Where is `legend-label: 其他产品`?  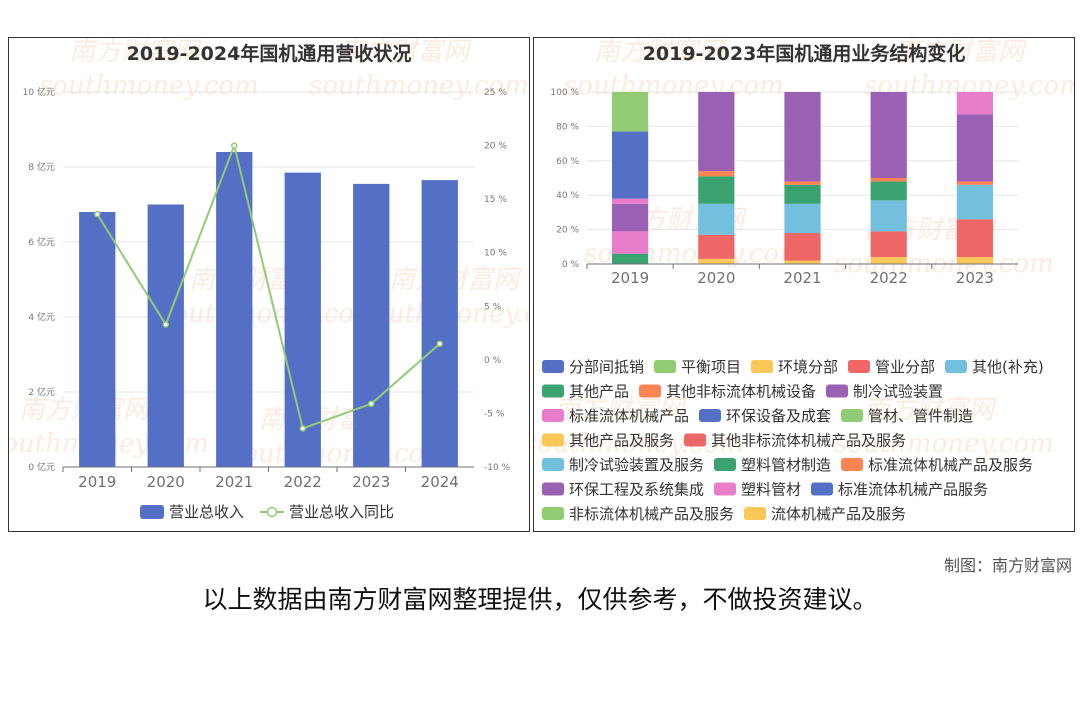
legend-label: 其他产品 is located at coordinates (599, 392).